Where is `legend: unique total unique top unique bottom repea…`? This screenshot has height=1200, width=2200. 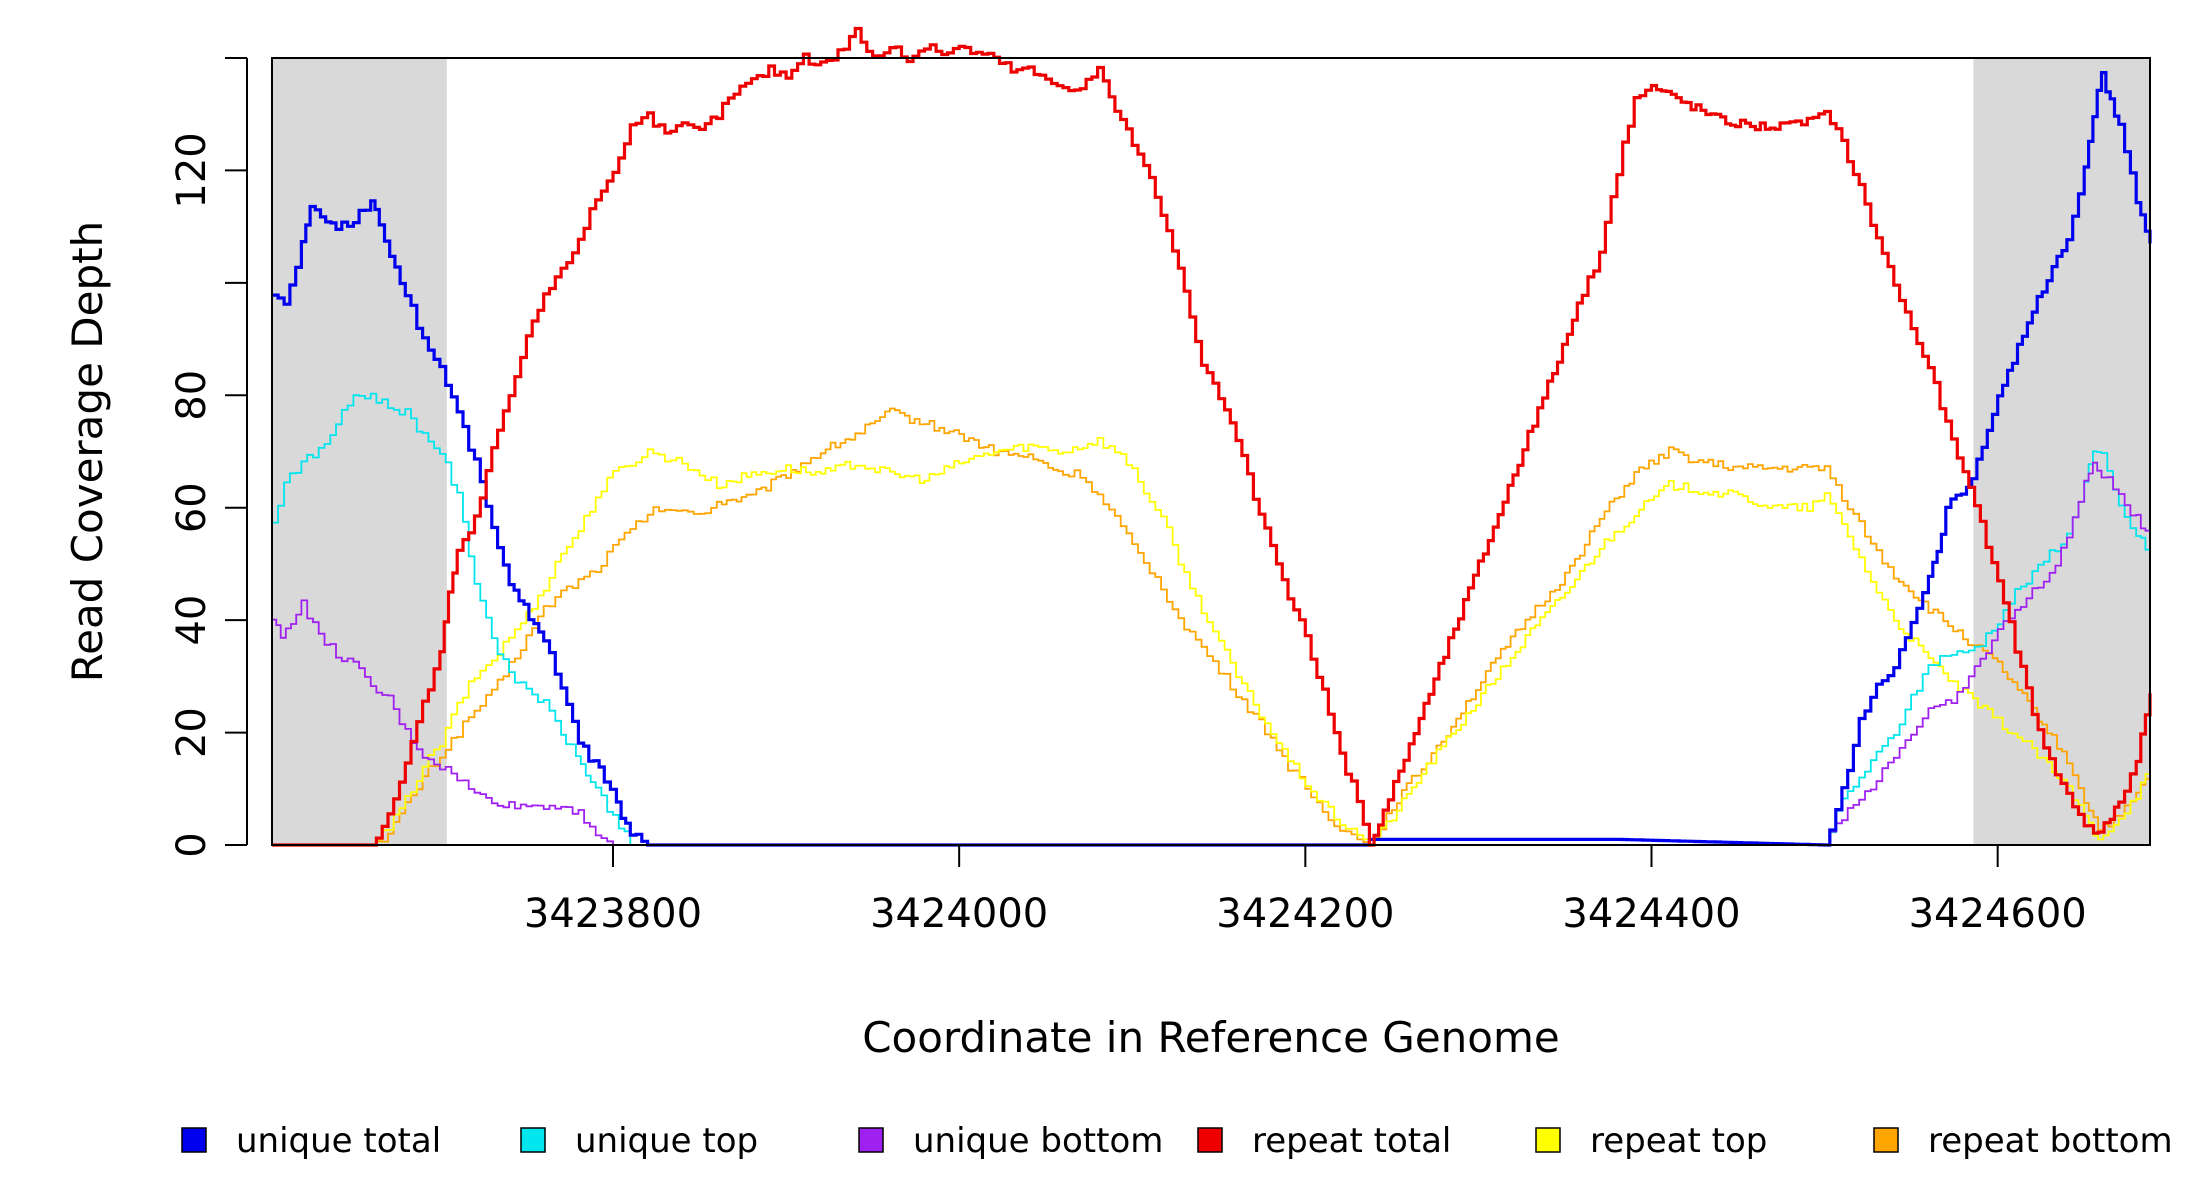 legend: unique total unique top unique bottom repea… is located at coordinates (1177, 1141).